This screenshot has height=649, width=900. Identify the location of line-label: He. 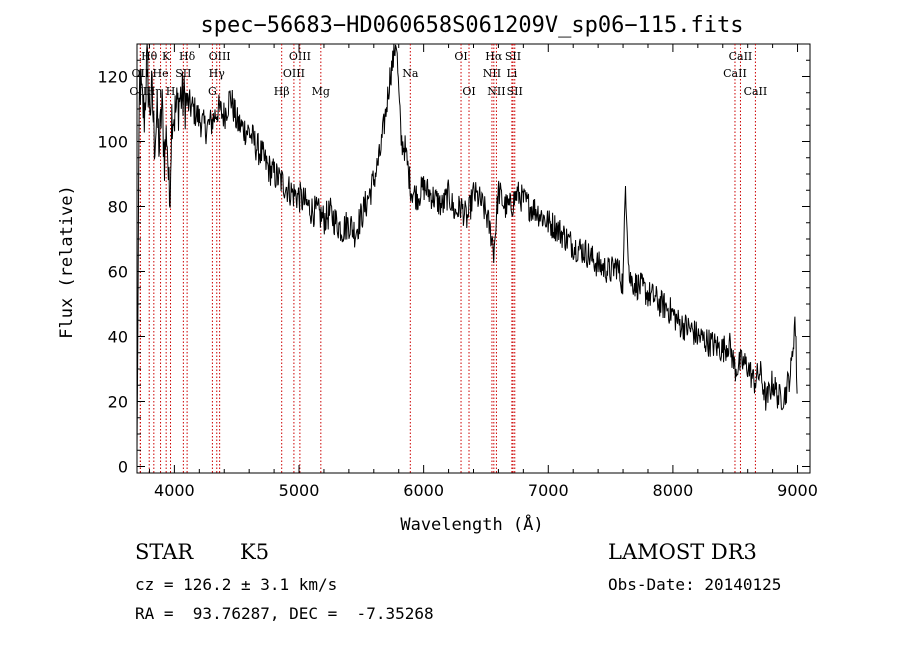
(161, 73).